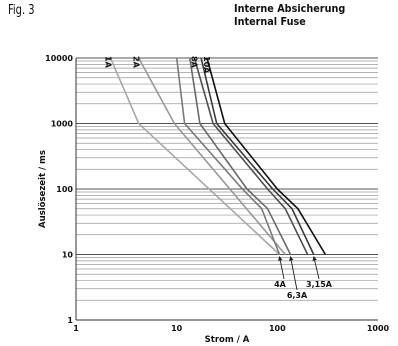  Describe the element at coordinates (206, 65) in the screenshot. I see `series-top-label: 10A` at that location.